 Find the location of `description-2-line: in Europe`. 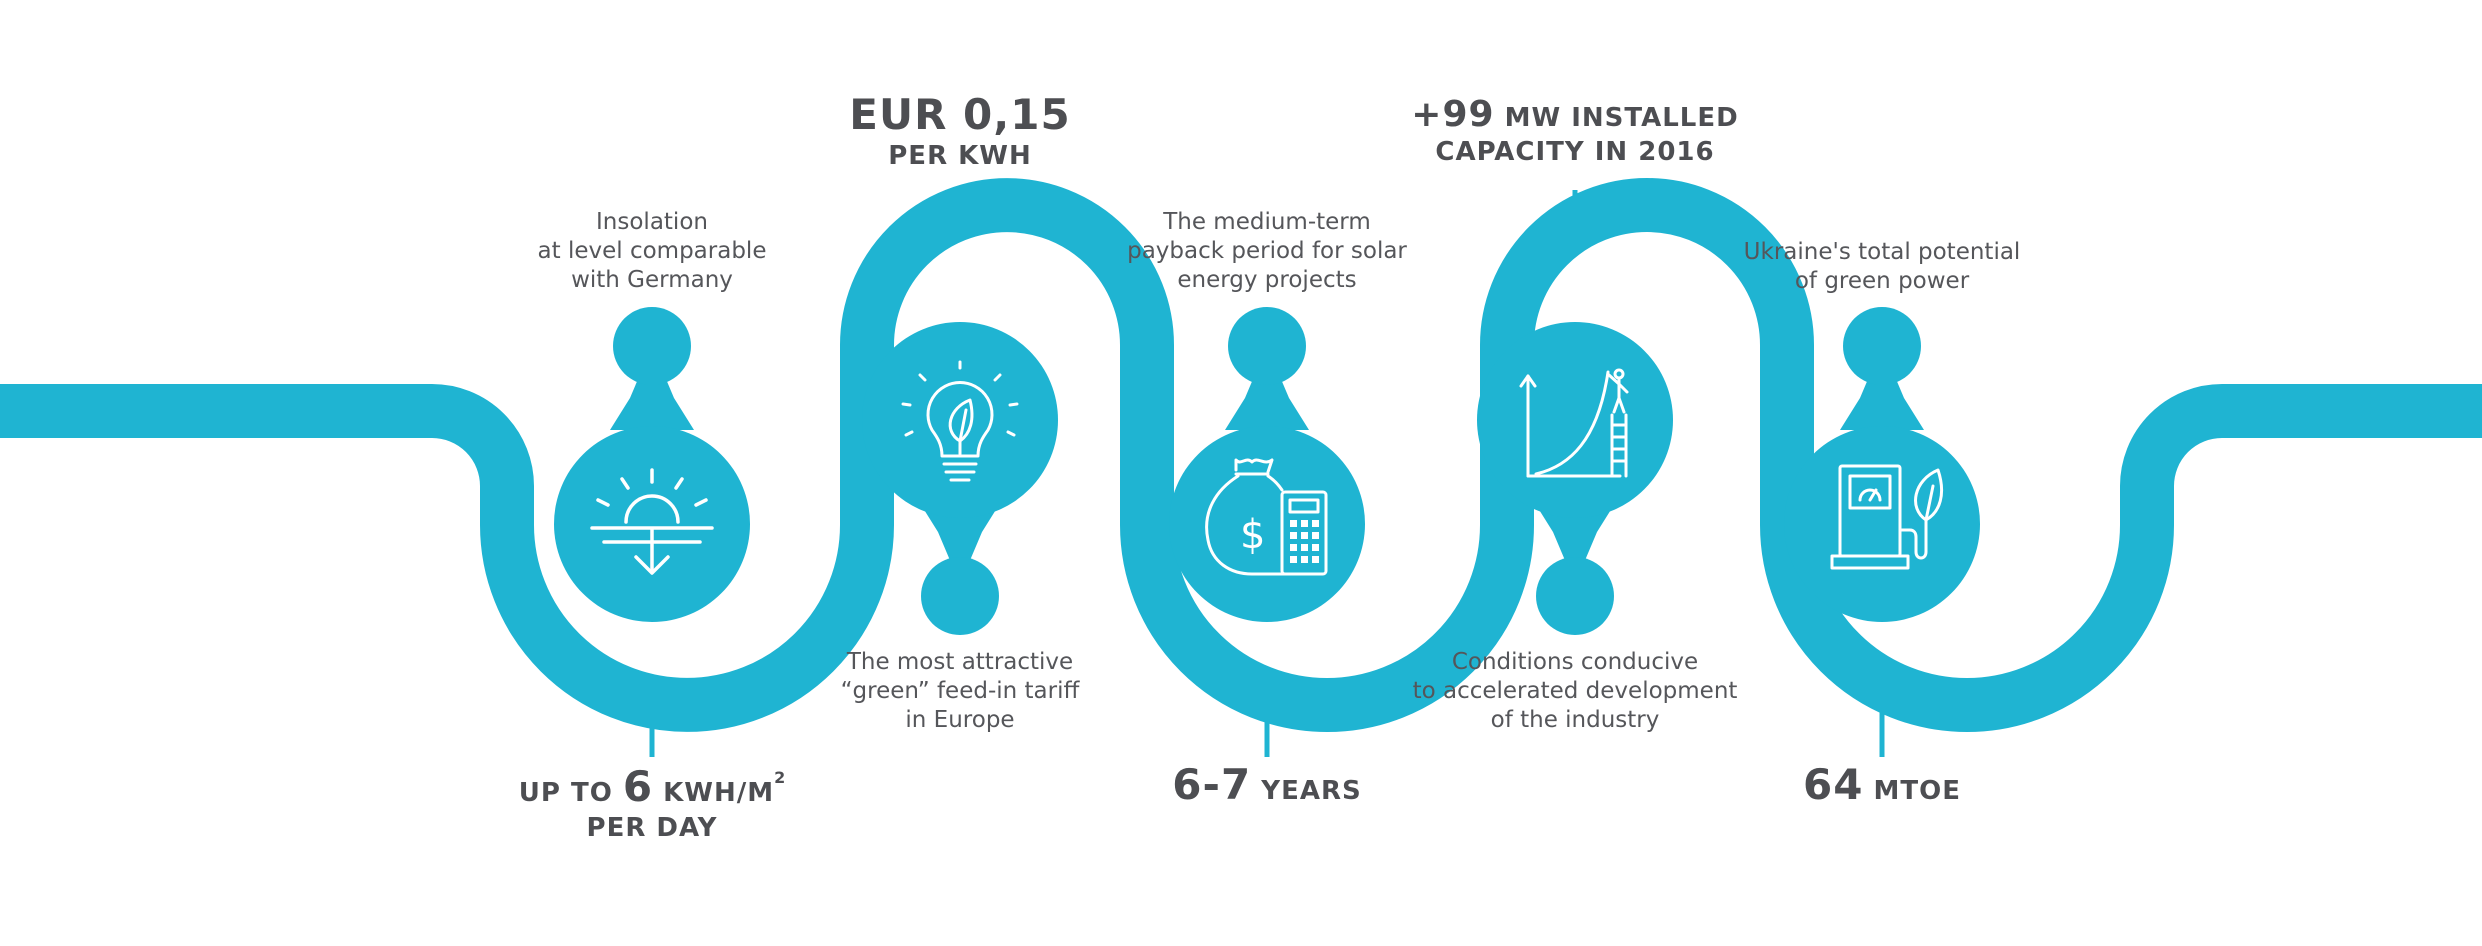

description-2-line: in Europe is located at coordinates (960, 720).